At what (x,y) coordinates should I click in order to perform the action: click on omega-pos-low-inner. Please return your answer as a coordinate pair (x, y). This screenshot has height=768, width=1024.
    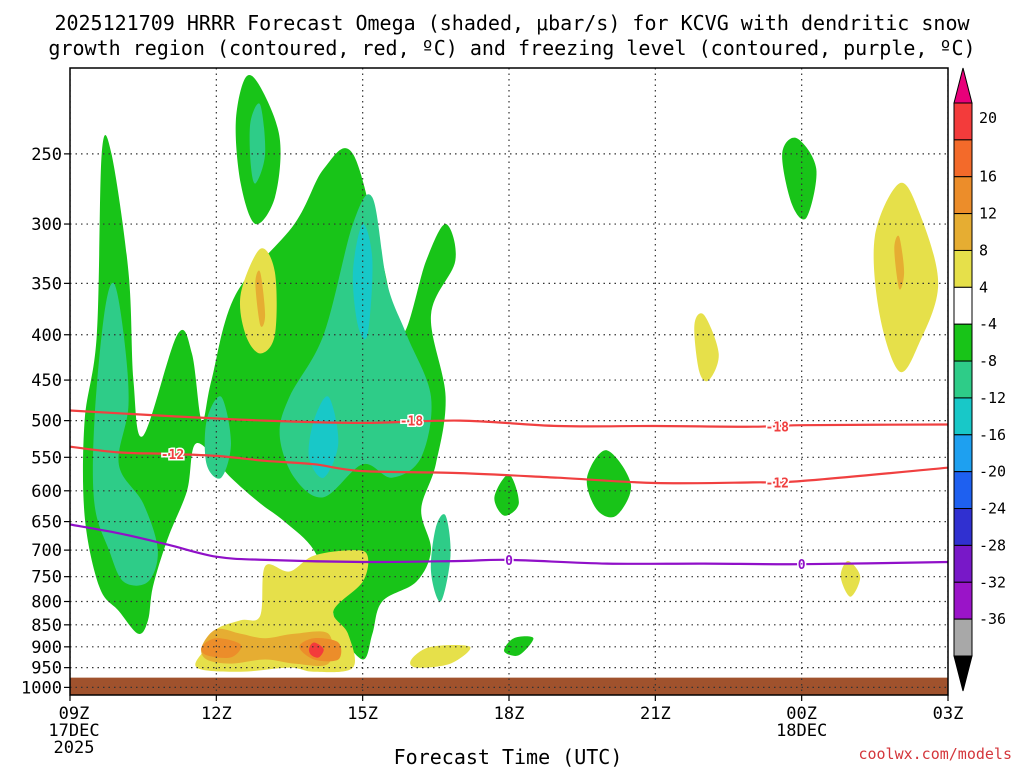
    Looking at the image, I should click on (267, 647).